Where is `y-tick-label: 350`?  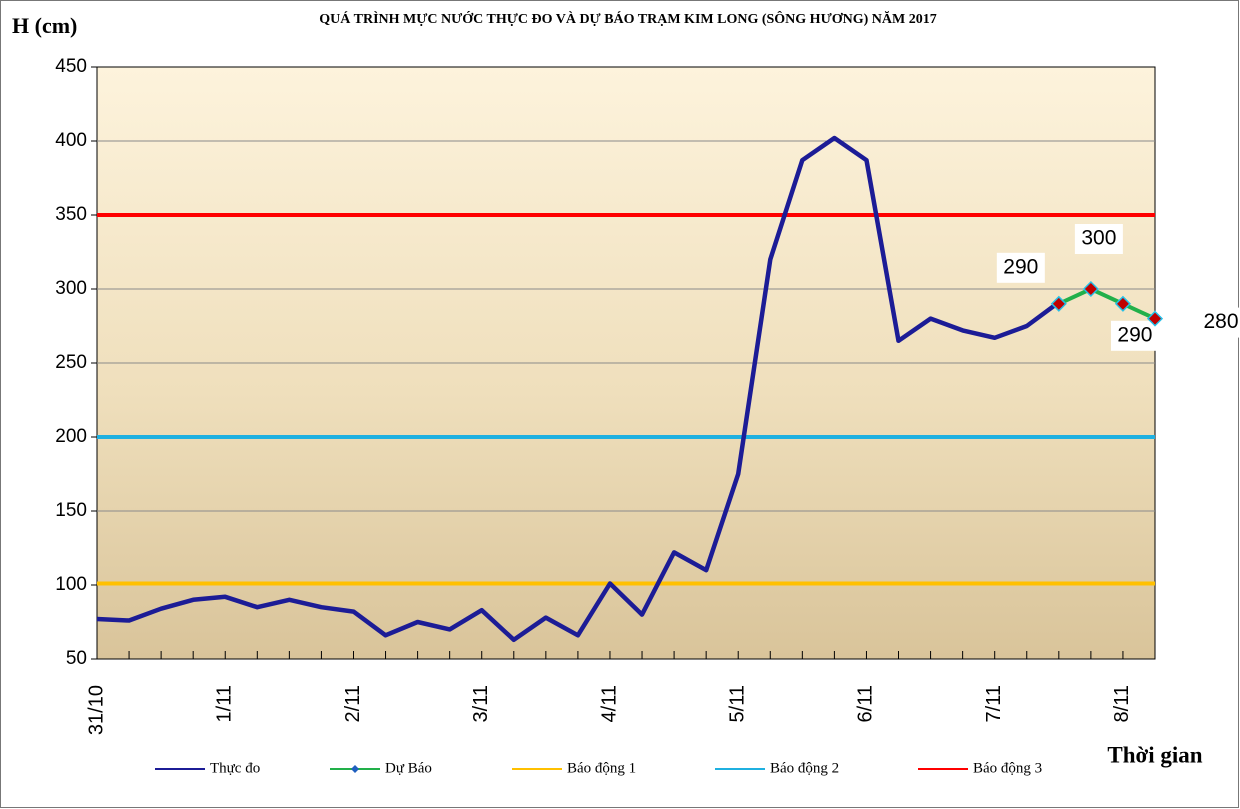
y-tick-label: 350 is located at coordinates (71, 214).